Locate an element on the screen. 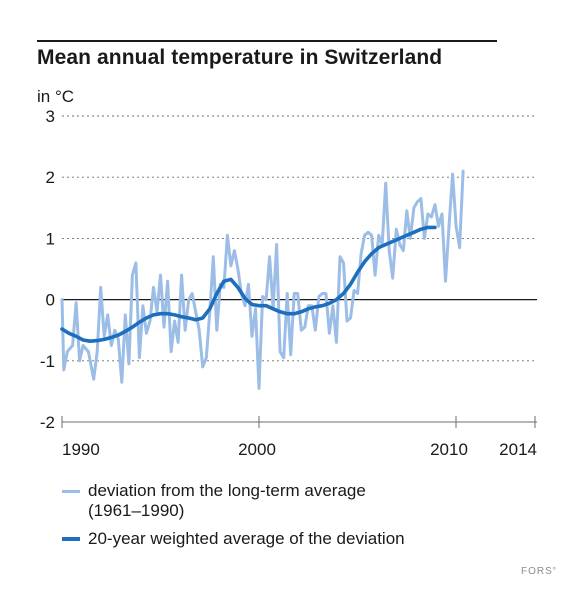 Image resolution: width=575 pixels, height=590 pixels. footer-logo-text: FORS is located at coordinates (537, 571).